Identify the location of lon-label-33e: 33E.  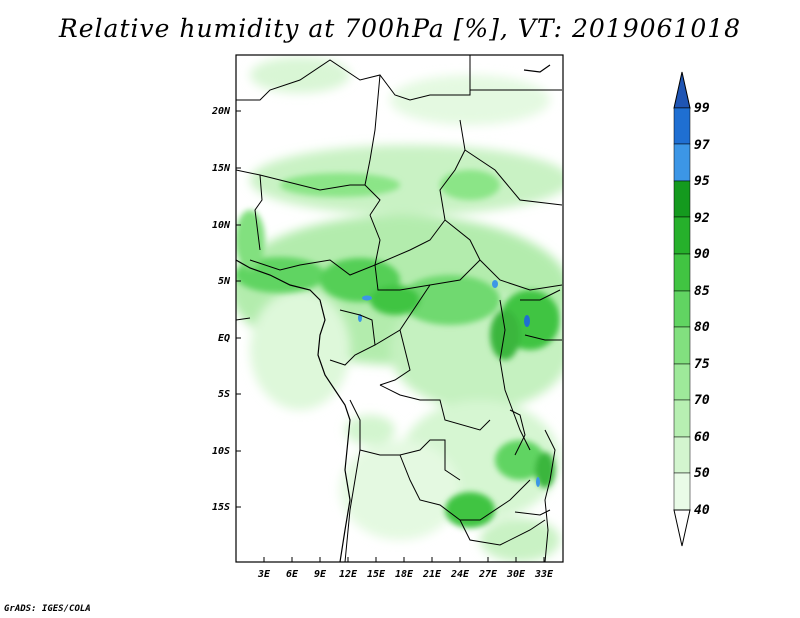
(544, 574).